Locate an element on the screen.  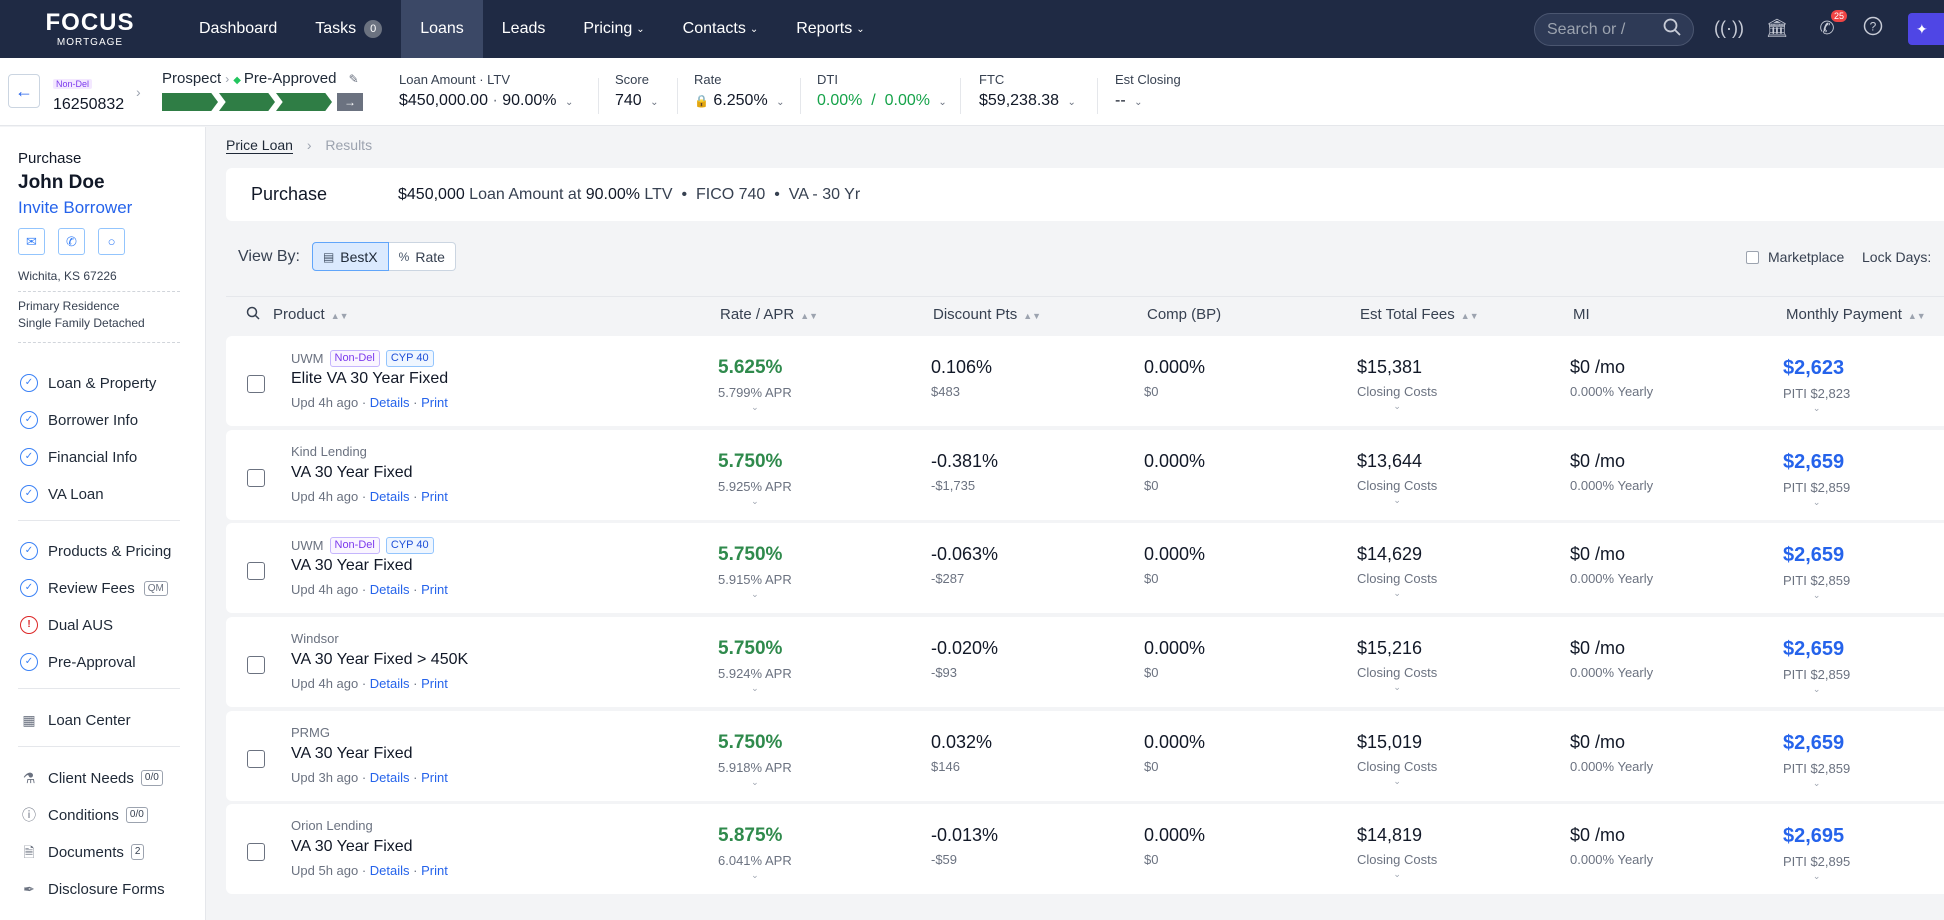
nav-tasks: Tasks 0 is located at coordinates (348, 29).